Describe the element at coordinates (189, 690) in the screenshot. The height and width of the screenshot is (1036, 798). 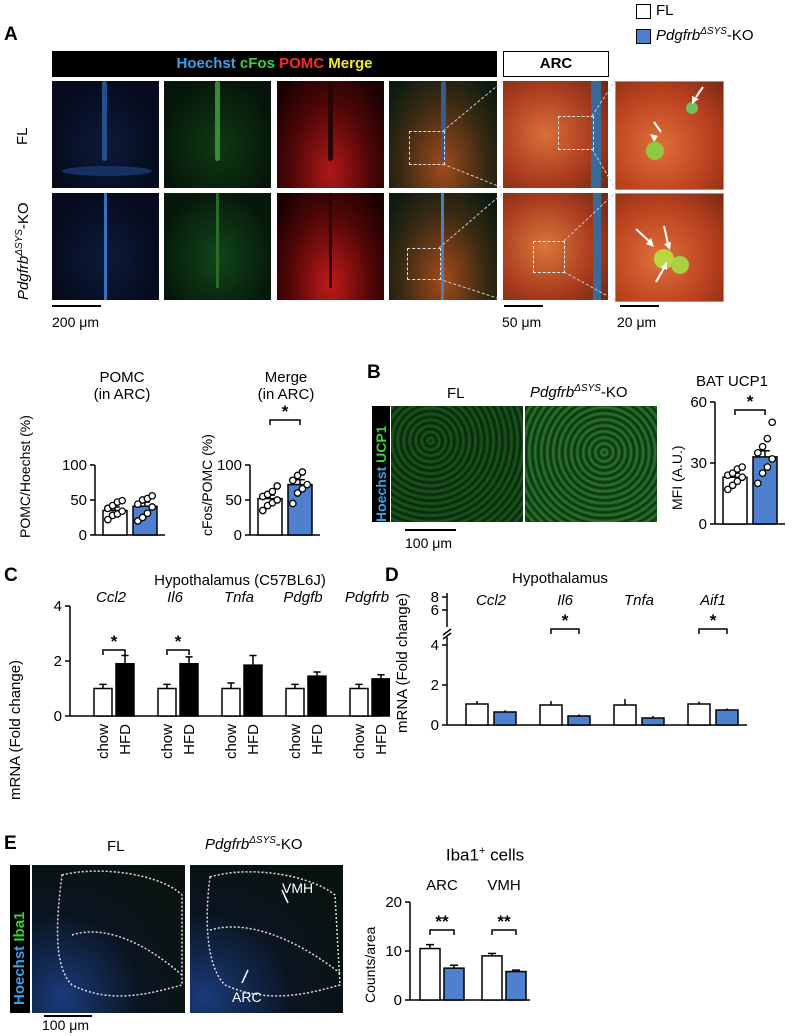
I see `c-Il6-1-bar` at that location.